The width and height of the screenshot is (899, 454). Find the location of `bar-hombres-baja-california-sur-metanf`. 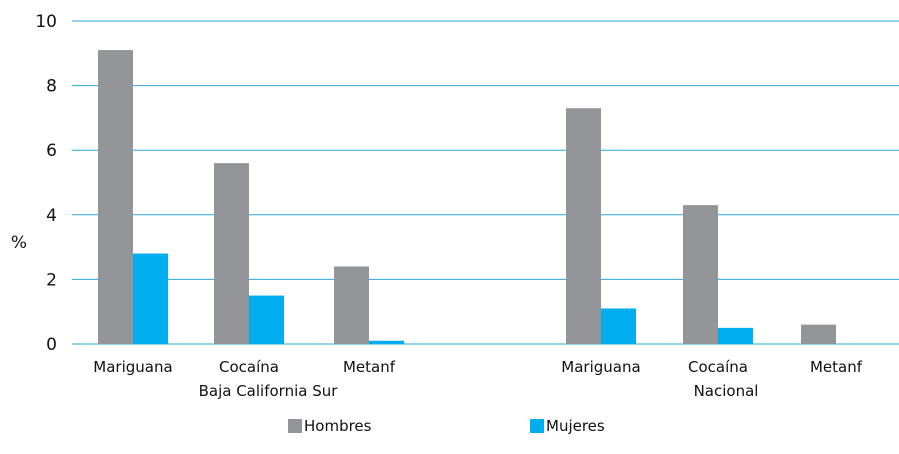

bar-hombres-baja-california-sur-metanf is located at coordinates (351, 305).